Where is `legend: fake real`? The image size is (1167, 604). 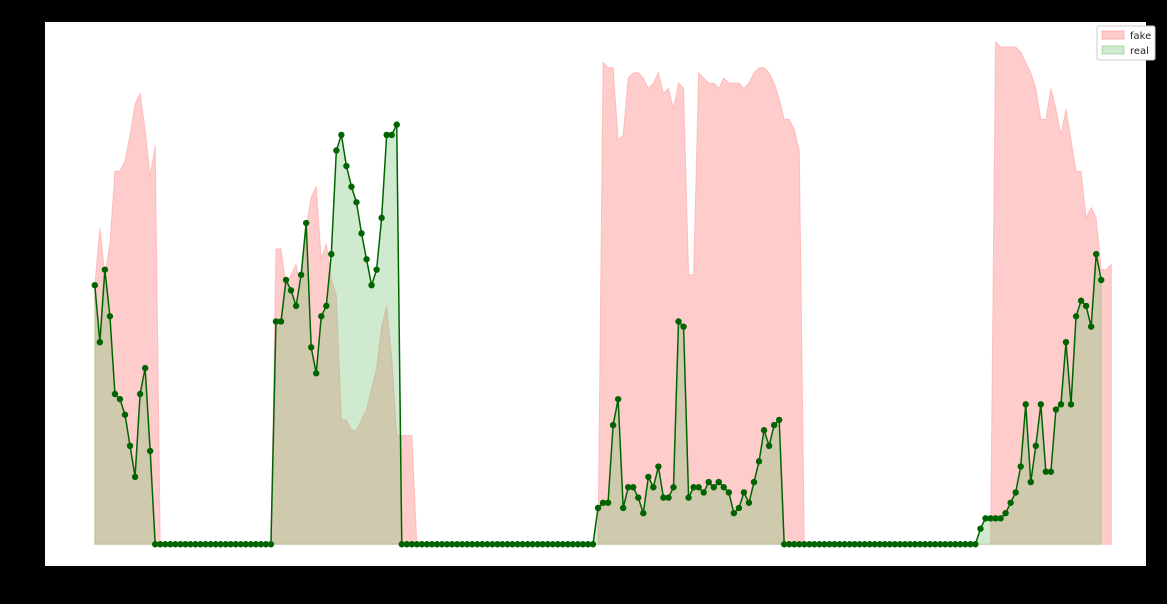
legend: fake real is located at coordinates (1126, 43).